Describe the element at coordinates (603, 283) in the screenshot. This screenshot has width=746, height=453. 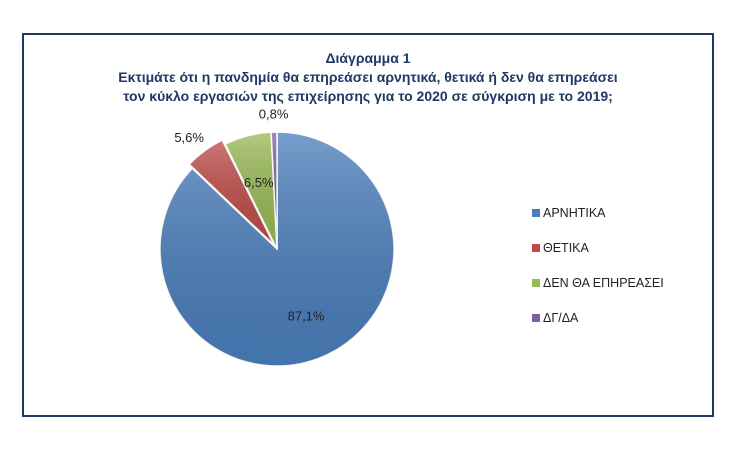
I see `legend-label: ΔΕΝ ΘΑ ΕΠΗΡΕΑΣΕΙ` at that location.